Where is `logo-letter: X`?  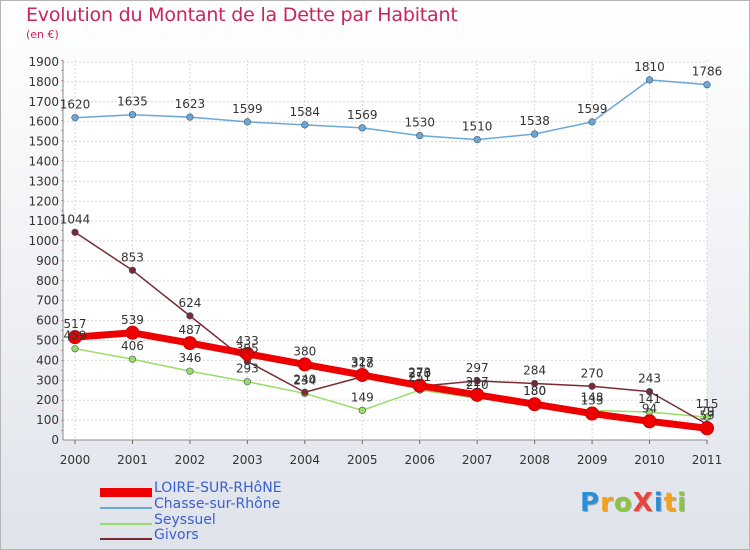 logo-letter: X is located at coordinates (643, 503).